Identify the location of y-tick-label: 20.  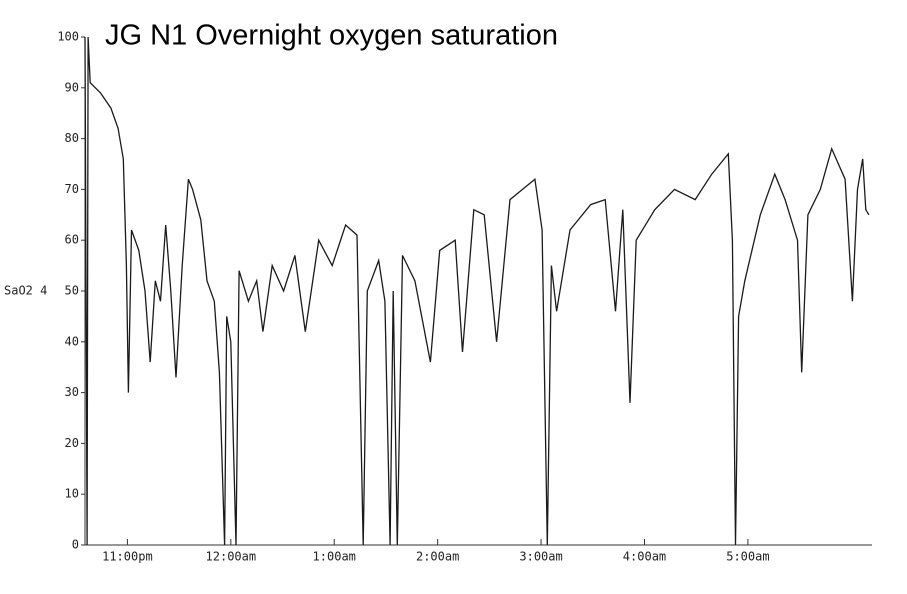
(72, 443).